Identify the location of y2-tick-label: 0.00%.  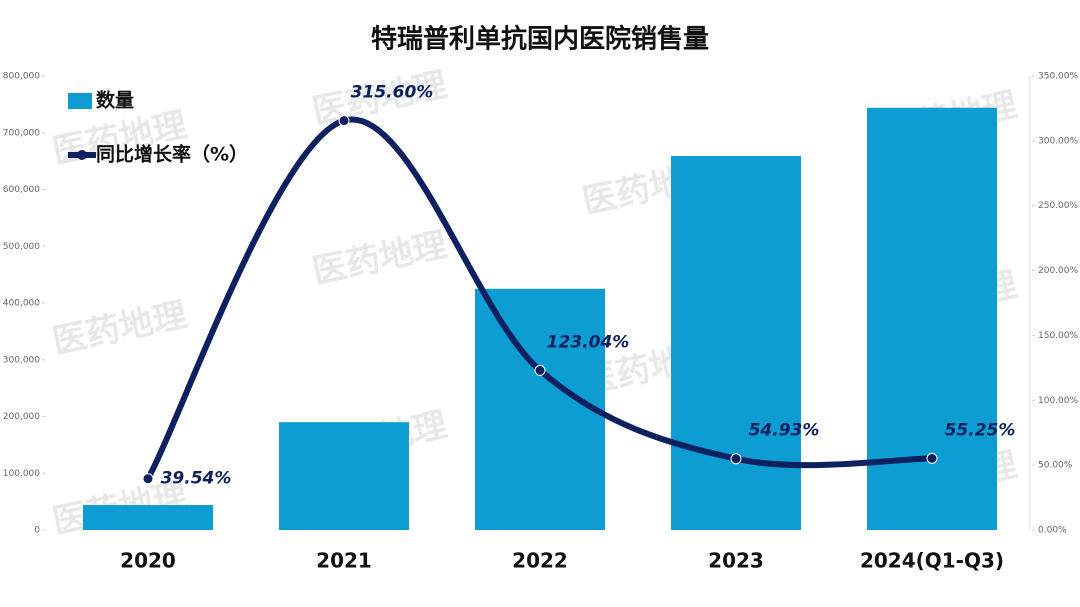
(1052, 531).